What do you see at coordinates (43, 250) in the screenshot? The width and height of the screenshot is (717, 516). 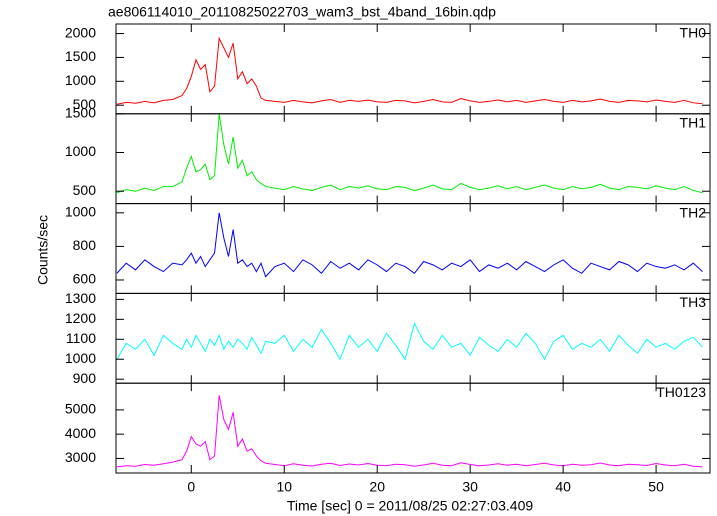 I see `y-axis-label: Counts/sec` at bounding box center [43, 250].